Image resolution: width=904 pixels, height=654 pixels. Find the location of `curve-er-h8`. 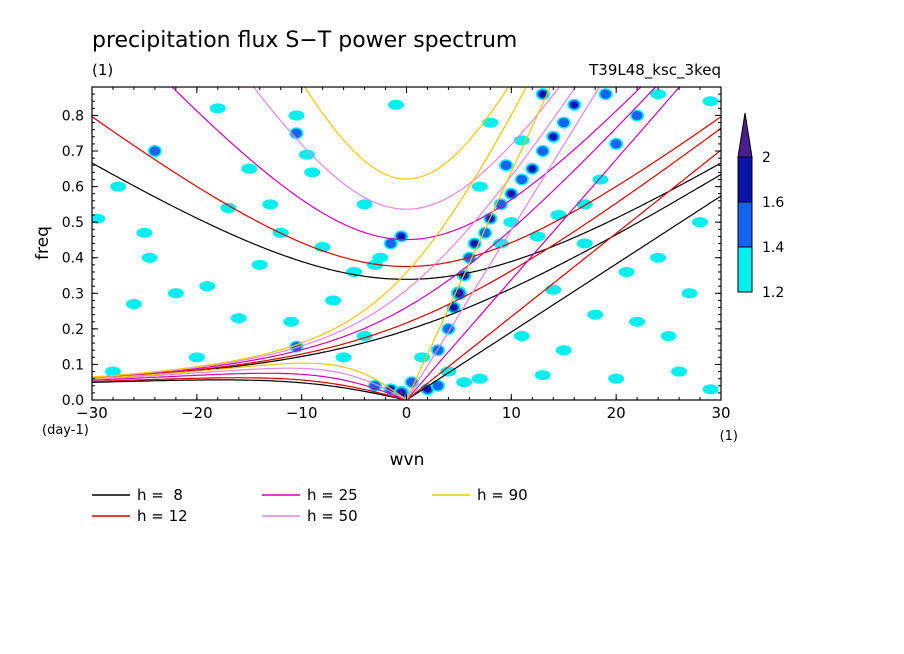

curve-er-h8 is located at coordinates (249, 389).